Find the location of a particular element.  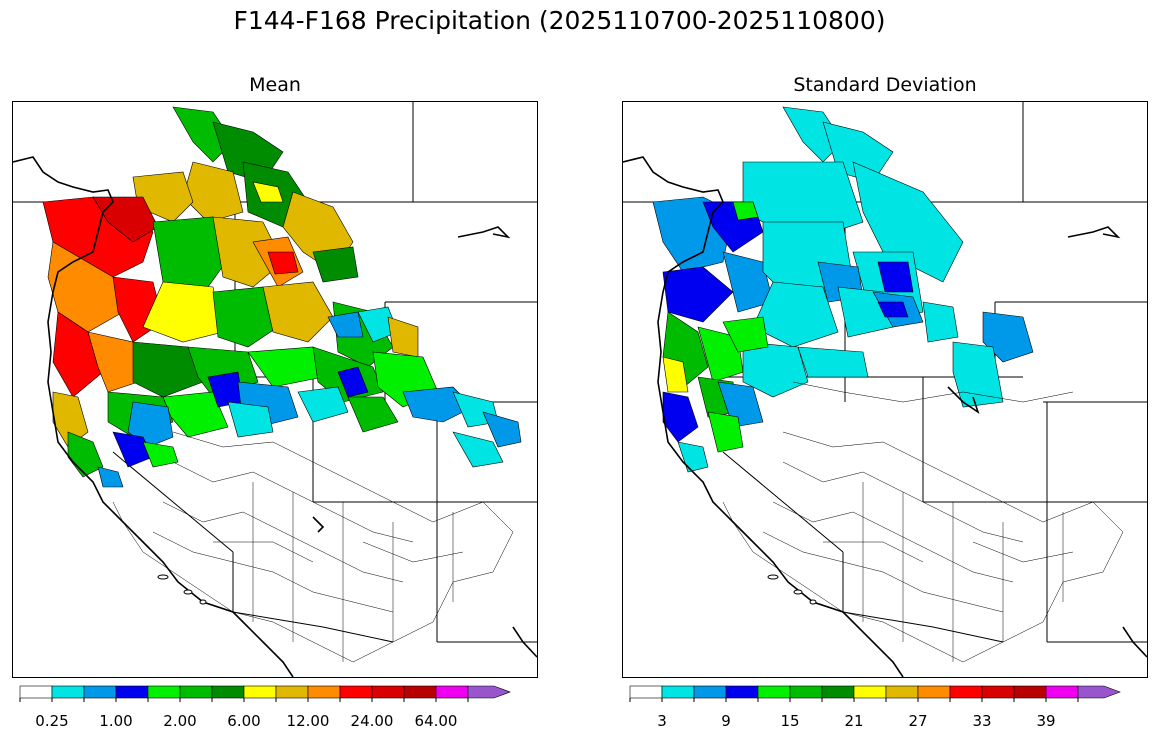

colorbar-tick-label: 3 is located at coordinates (662, 721).